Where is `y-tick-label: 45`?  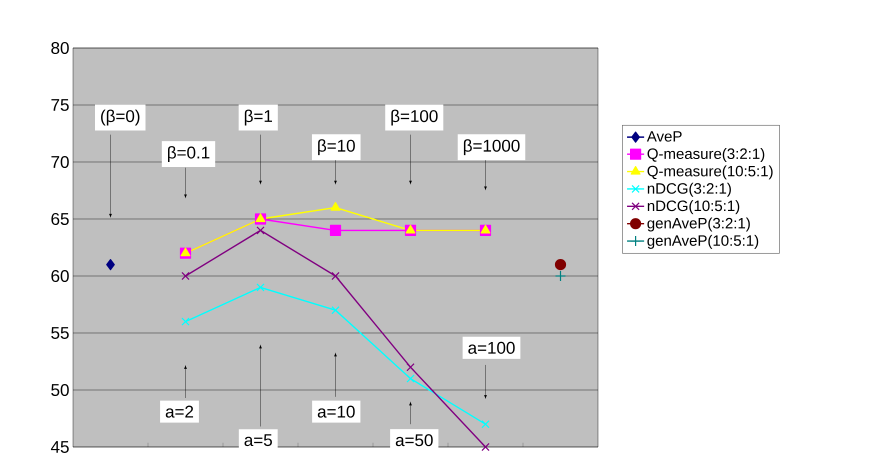
y-tick-label: 45 is located at coordinates (59, 447).